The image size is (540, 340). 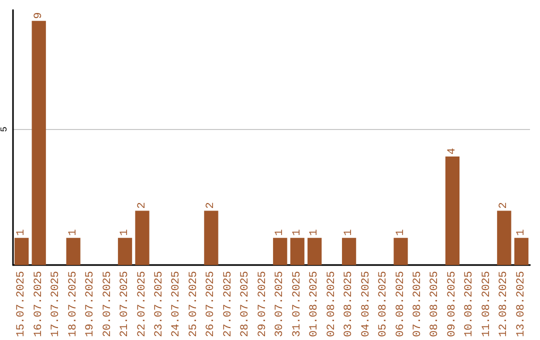 I want to click on x-tick-label: 03.08.2025, so click(x=349, y=304).